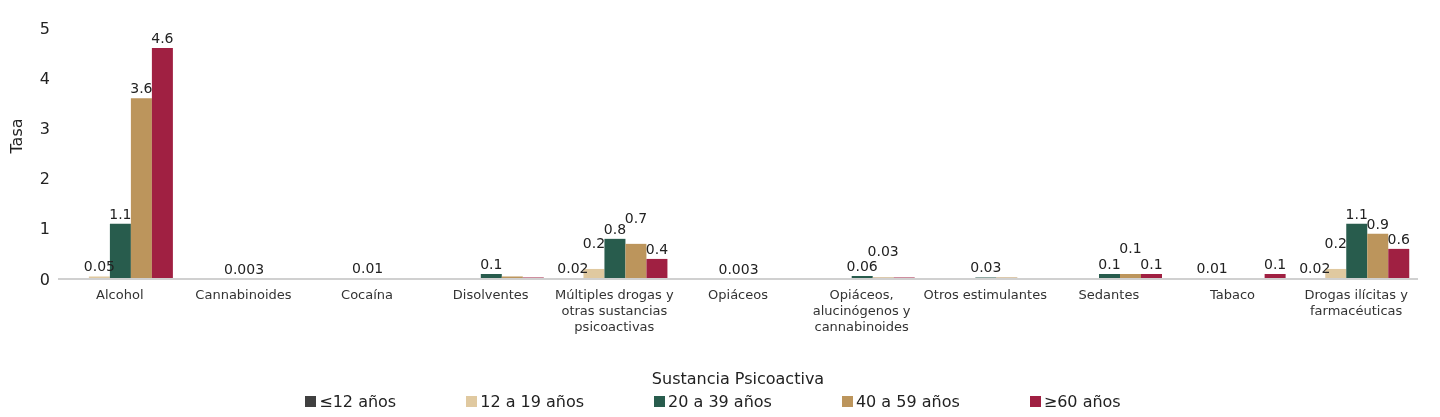 The image size is (1440, 417). I want to click on y-tick-label: 0, so click(44, 279).